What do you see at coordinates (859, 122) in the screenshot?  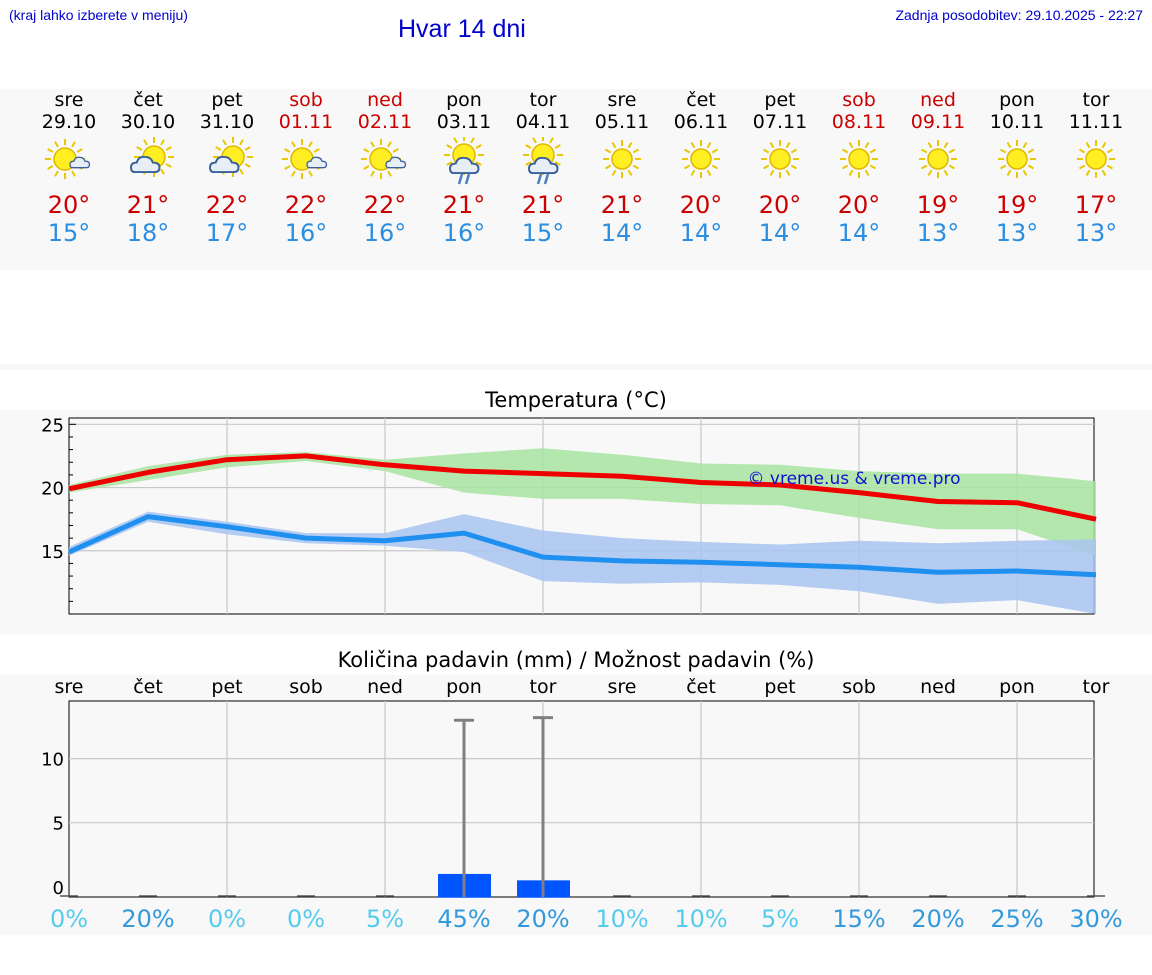 I see `day-date: 08.11` at bounding box center [859, 122].